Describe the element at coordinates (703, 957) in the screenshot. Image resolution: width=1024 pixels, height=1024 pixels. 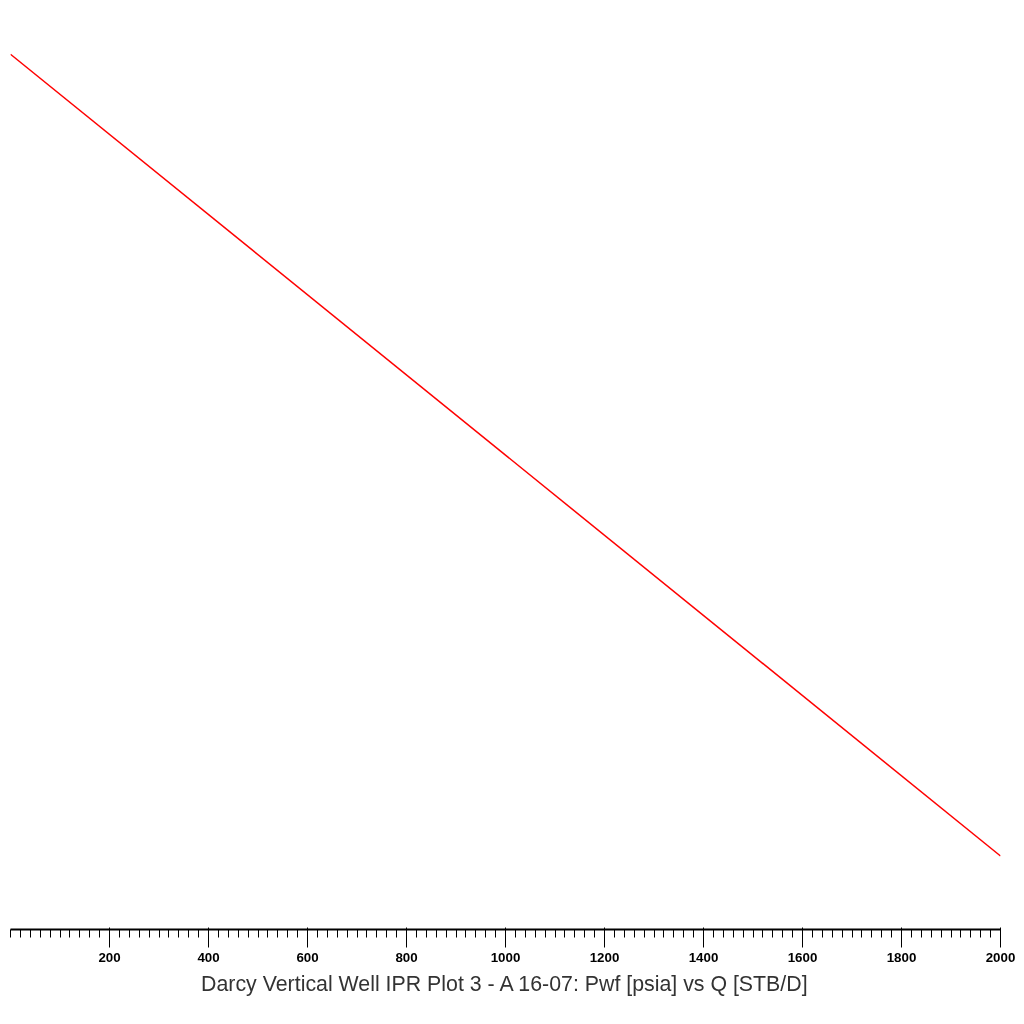
I see `x-tick-label: 1400` at that location.